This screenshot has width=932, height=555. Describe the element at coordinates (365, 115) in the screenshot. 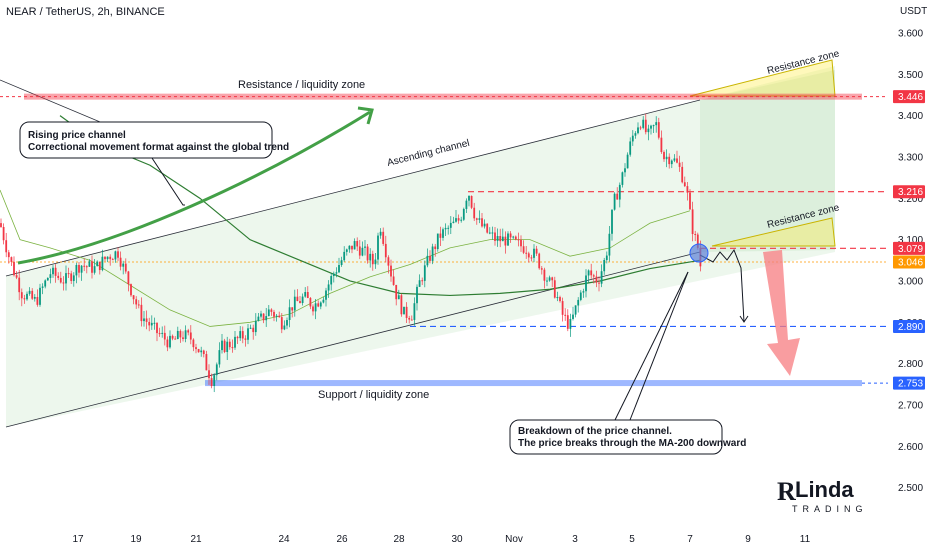

I see `trend-arrow-up-head` at that location.